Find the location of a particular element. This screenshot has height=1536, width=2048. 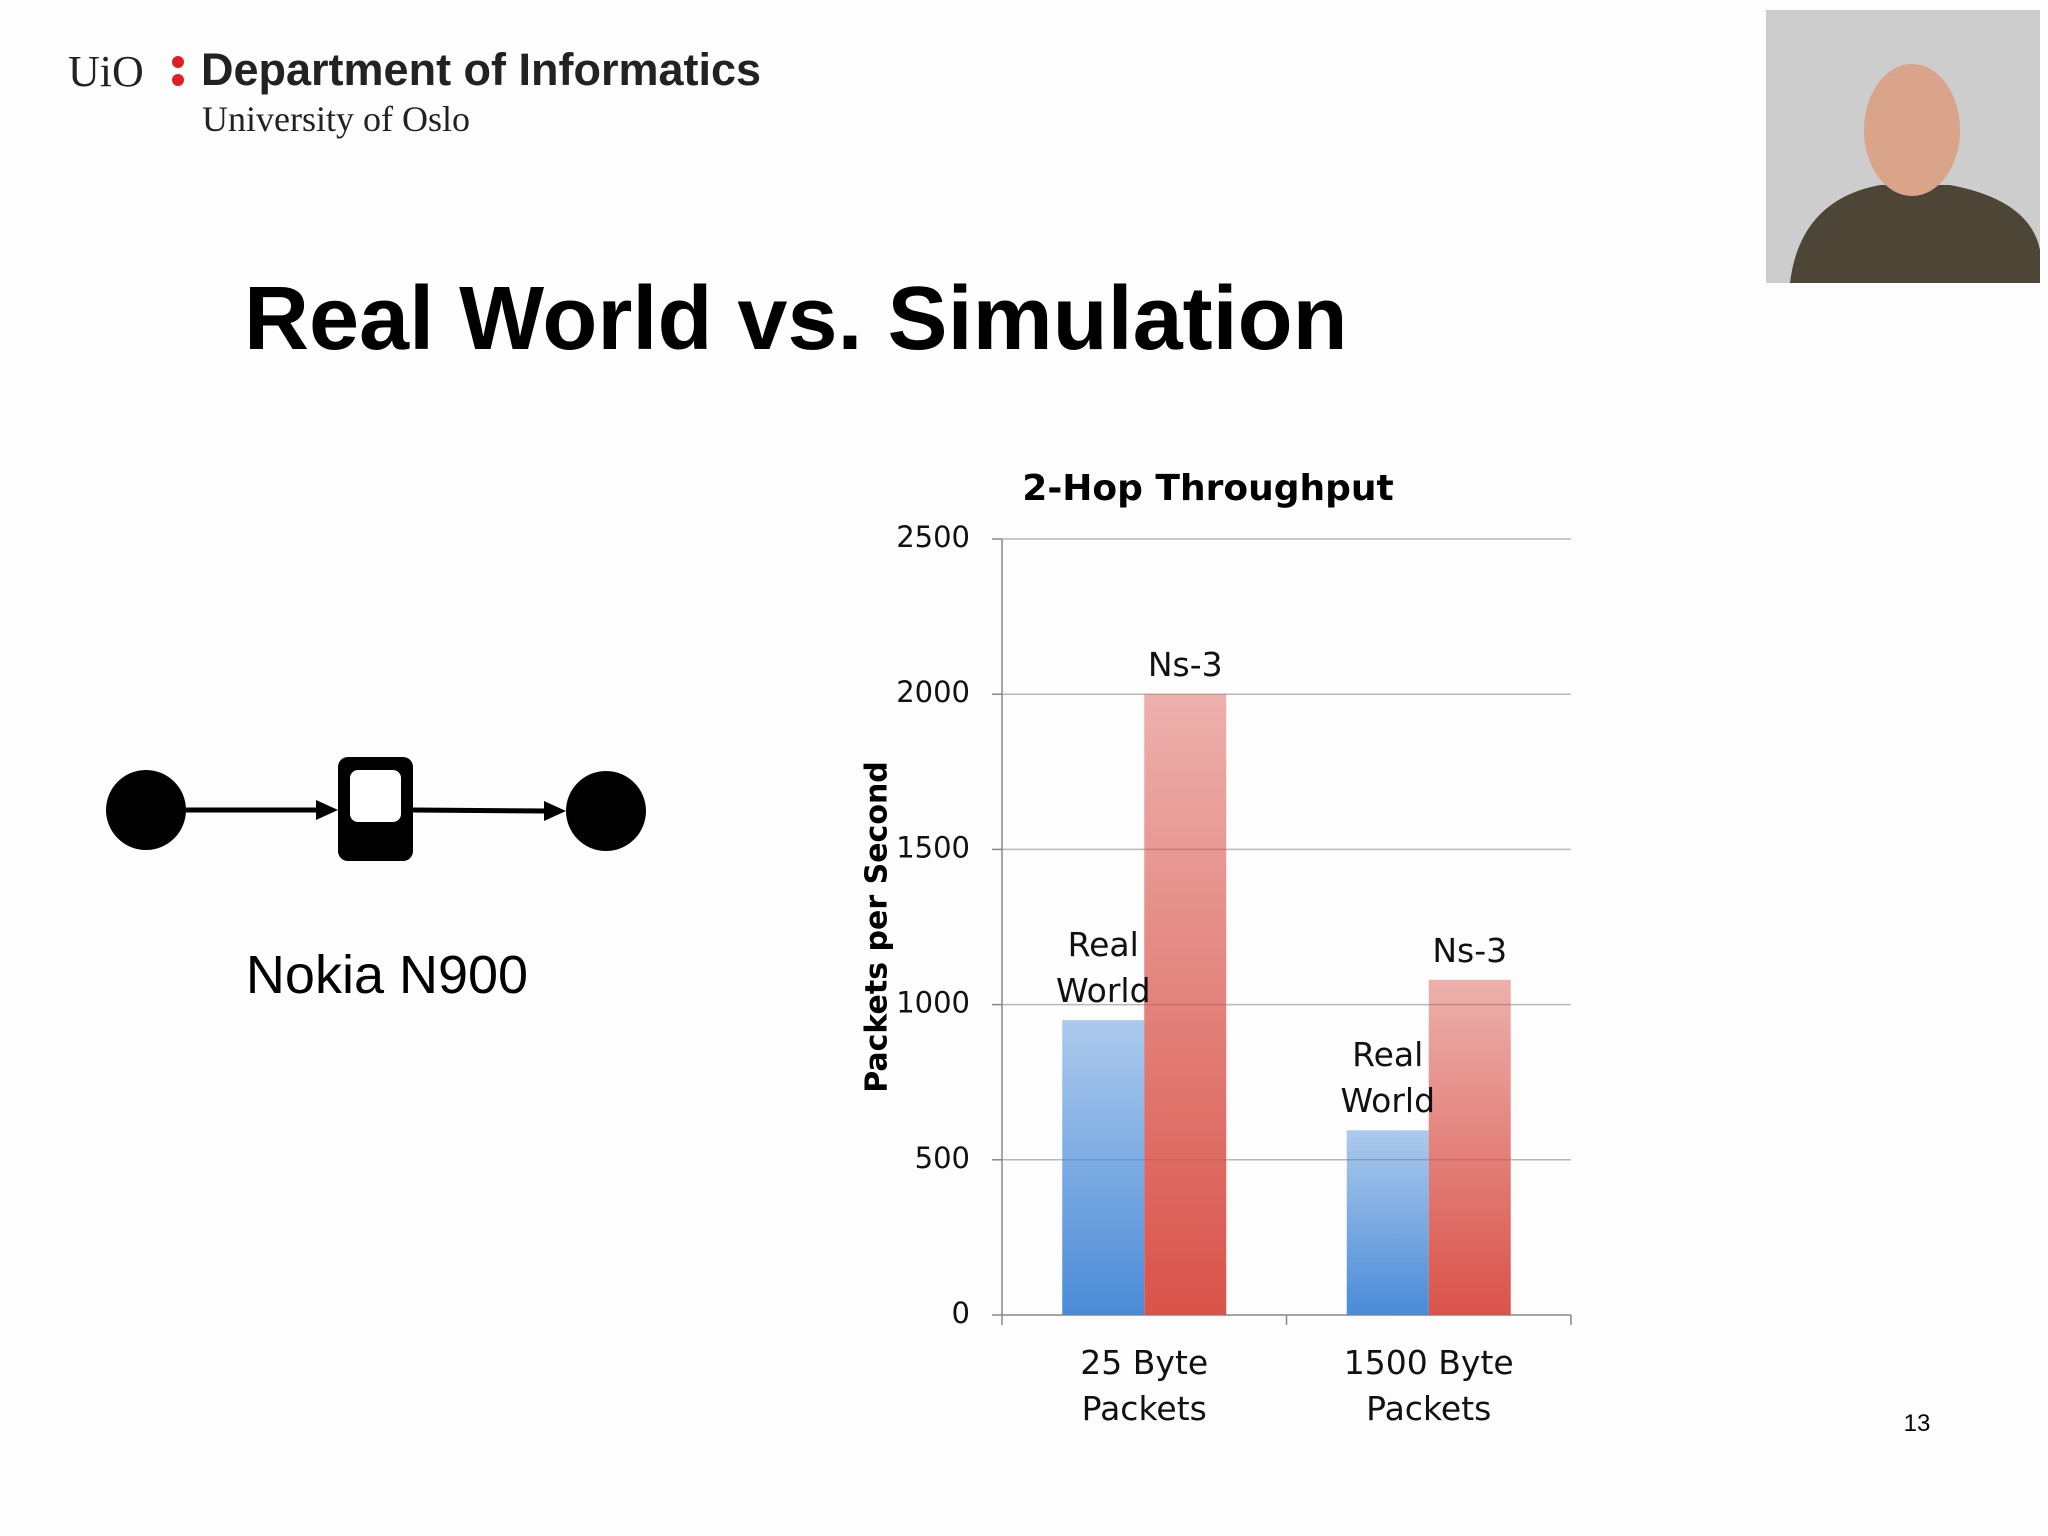

department: Department of Informatics is located at coordinates (481, 69).